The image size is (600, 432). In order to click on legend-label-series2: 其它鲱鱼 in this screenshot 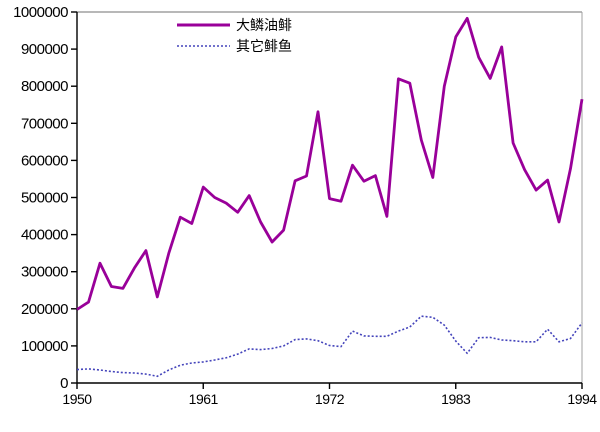, I will do `click(264, 46)`.